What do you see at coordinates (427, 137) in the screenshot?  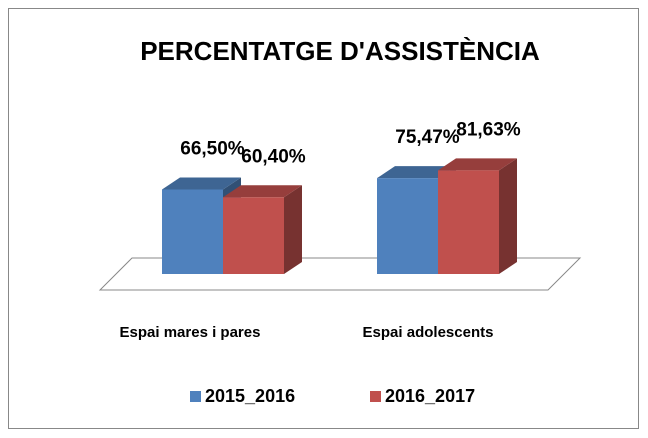 I see `data-label: 75,47%` at bounding box center [427, 137].